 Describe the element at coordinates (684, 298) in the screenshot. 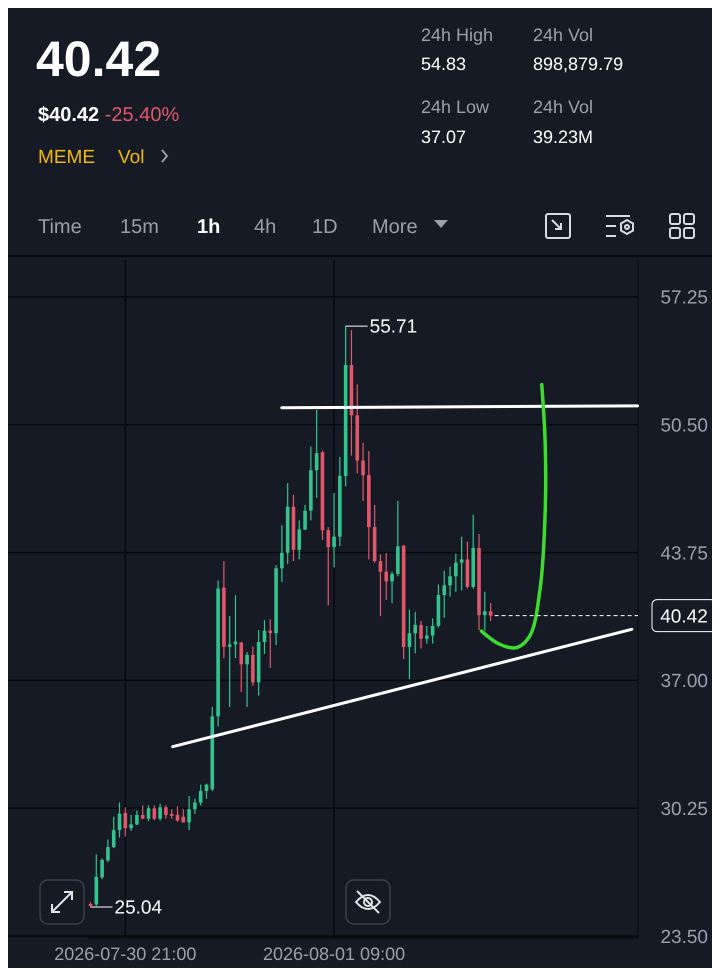

I see `y-tick-label: 57.25` at that location.